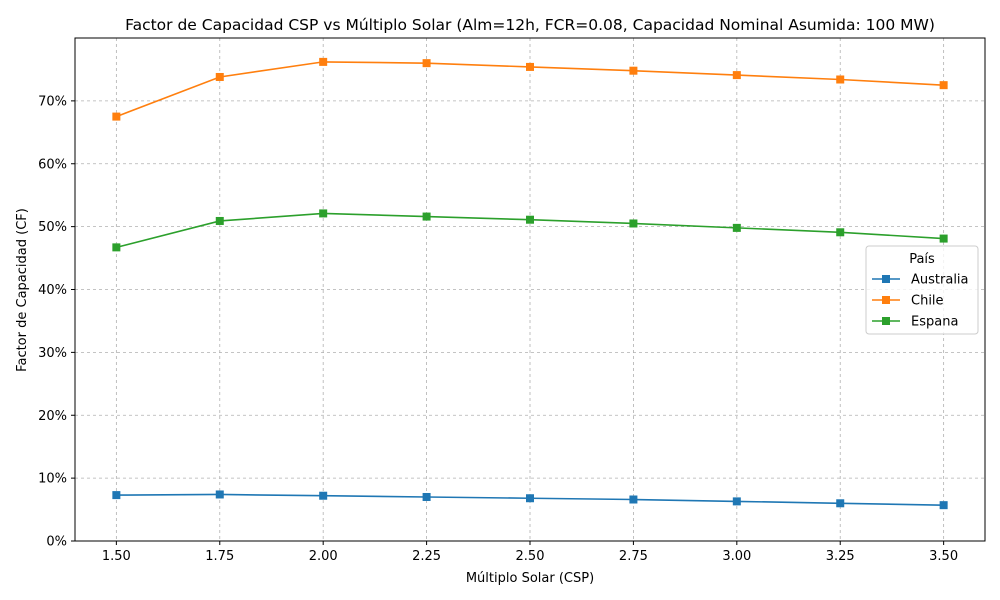 The image size is (1000, 600). Describe the element at coordinates (943, 556) in the screenshot. I see `x-tick-label: 3.50` at that location.